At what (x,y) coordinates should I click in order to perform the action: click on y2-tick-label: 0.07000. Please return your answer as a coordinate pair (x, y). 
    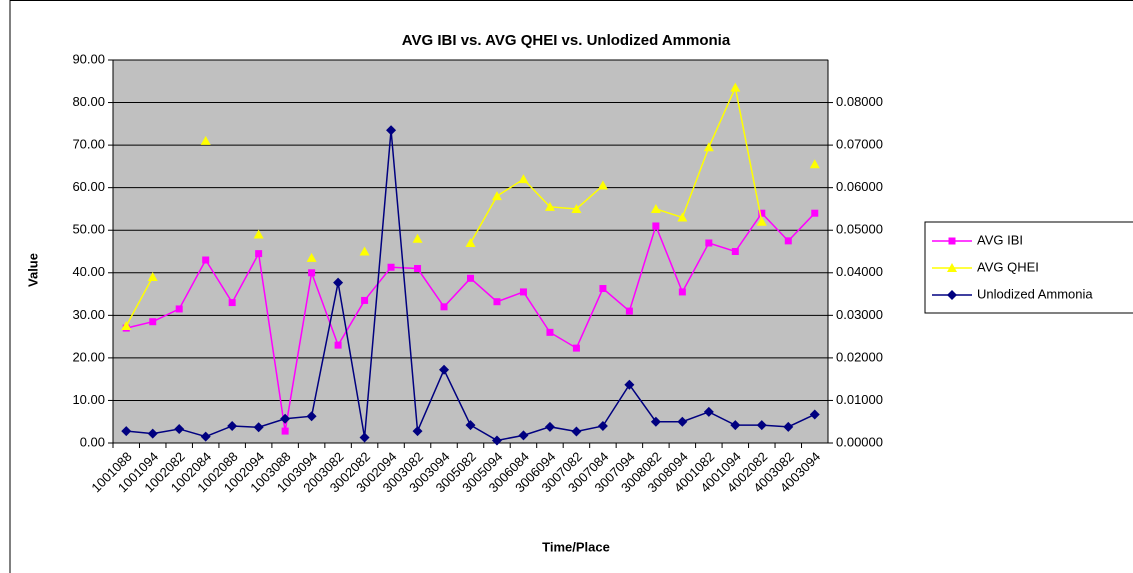
    Looking at the image, I should click on (859, 144).